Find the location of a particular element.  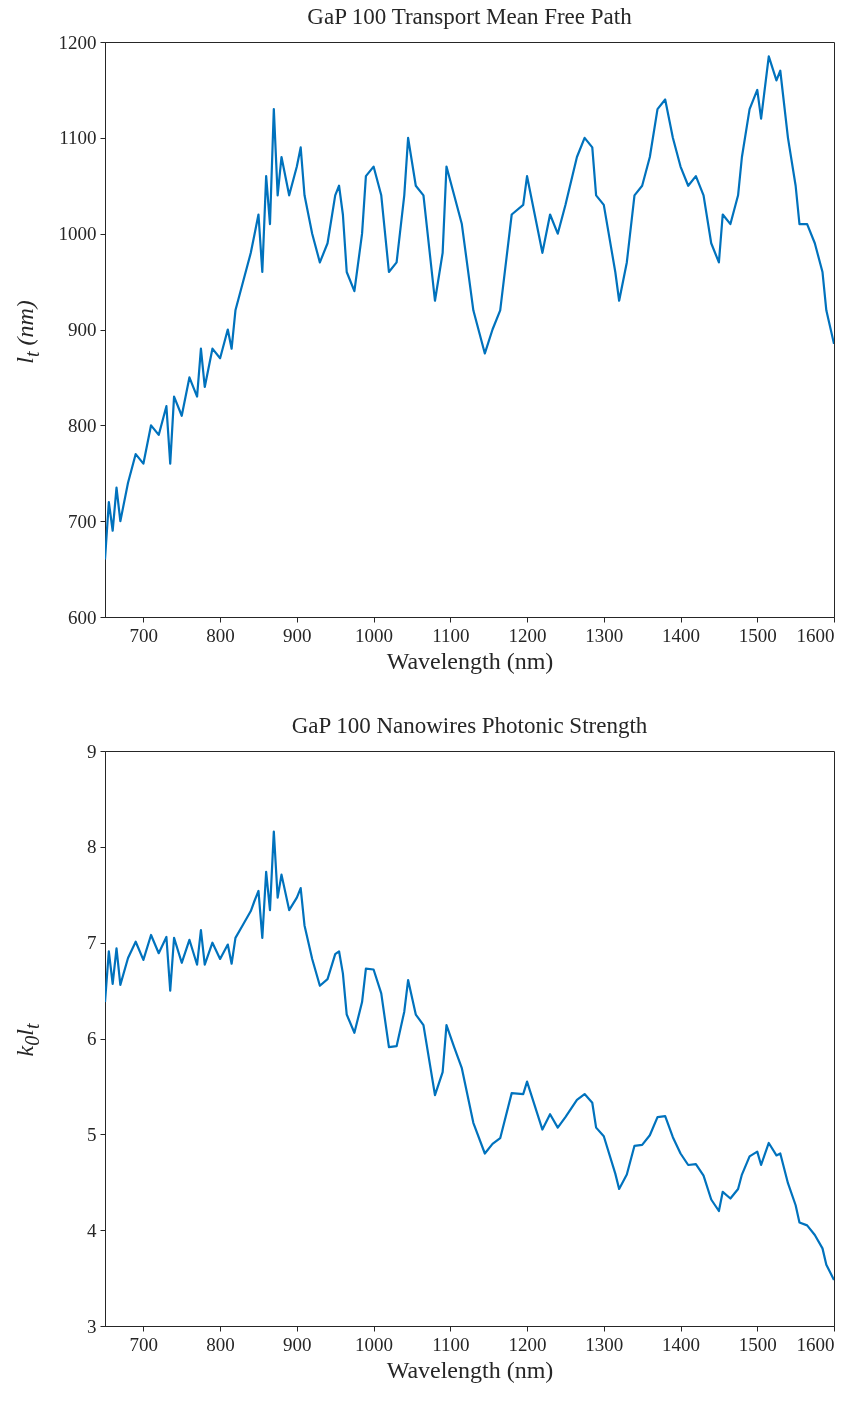

y-tick-label: 1000 is located at coordinates (77, 234).